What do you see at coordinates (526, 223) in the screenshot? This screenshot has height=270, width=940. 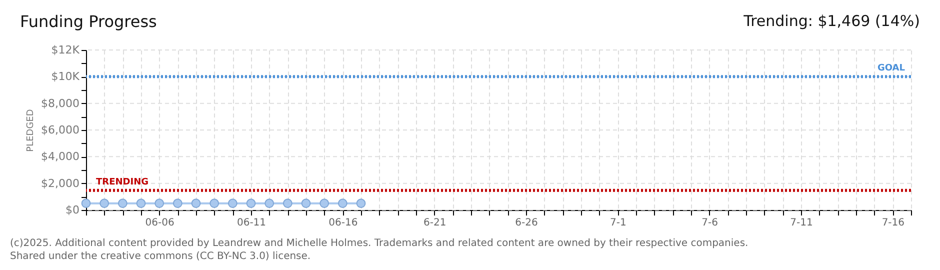 I see `x-tick-label: 6-26` at bounding box center [526, 223].